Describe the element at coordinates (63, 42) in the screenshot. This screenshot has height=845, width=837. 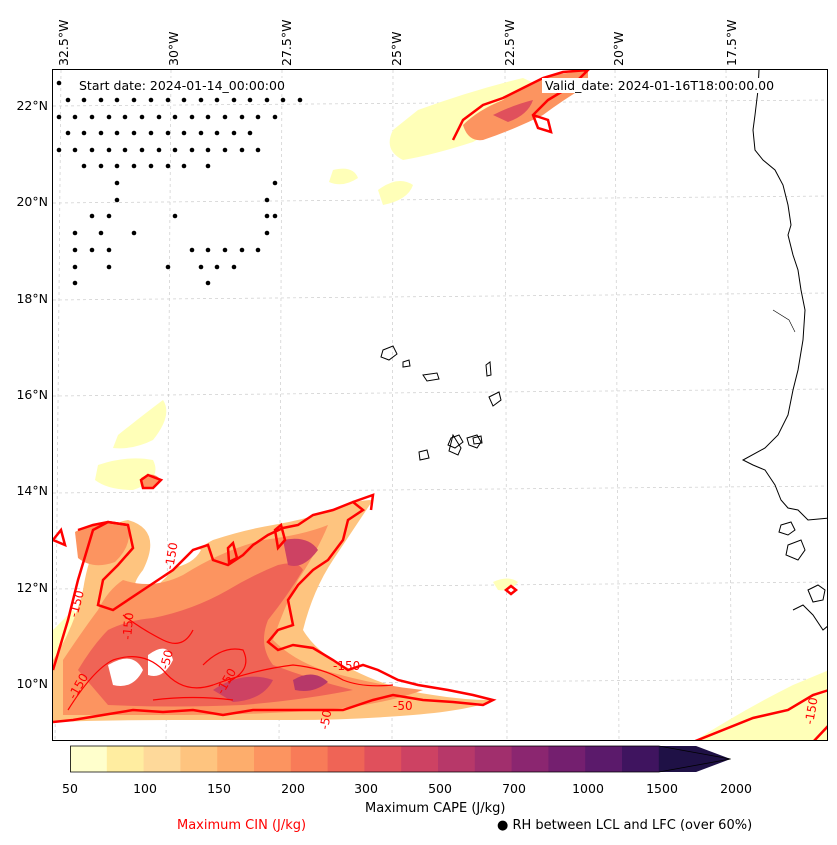
I see `lon-label-32.5w: 32.5°W` at that location.